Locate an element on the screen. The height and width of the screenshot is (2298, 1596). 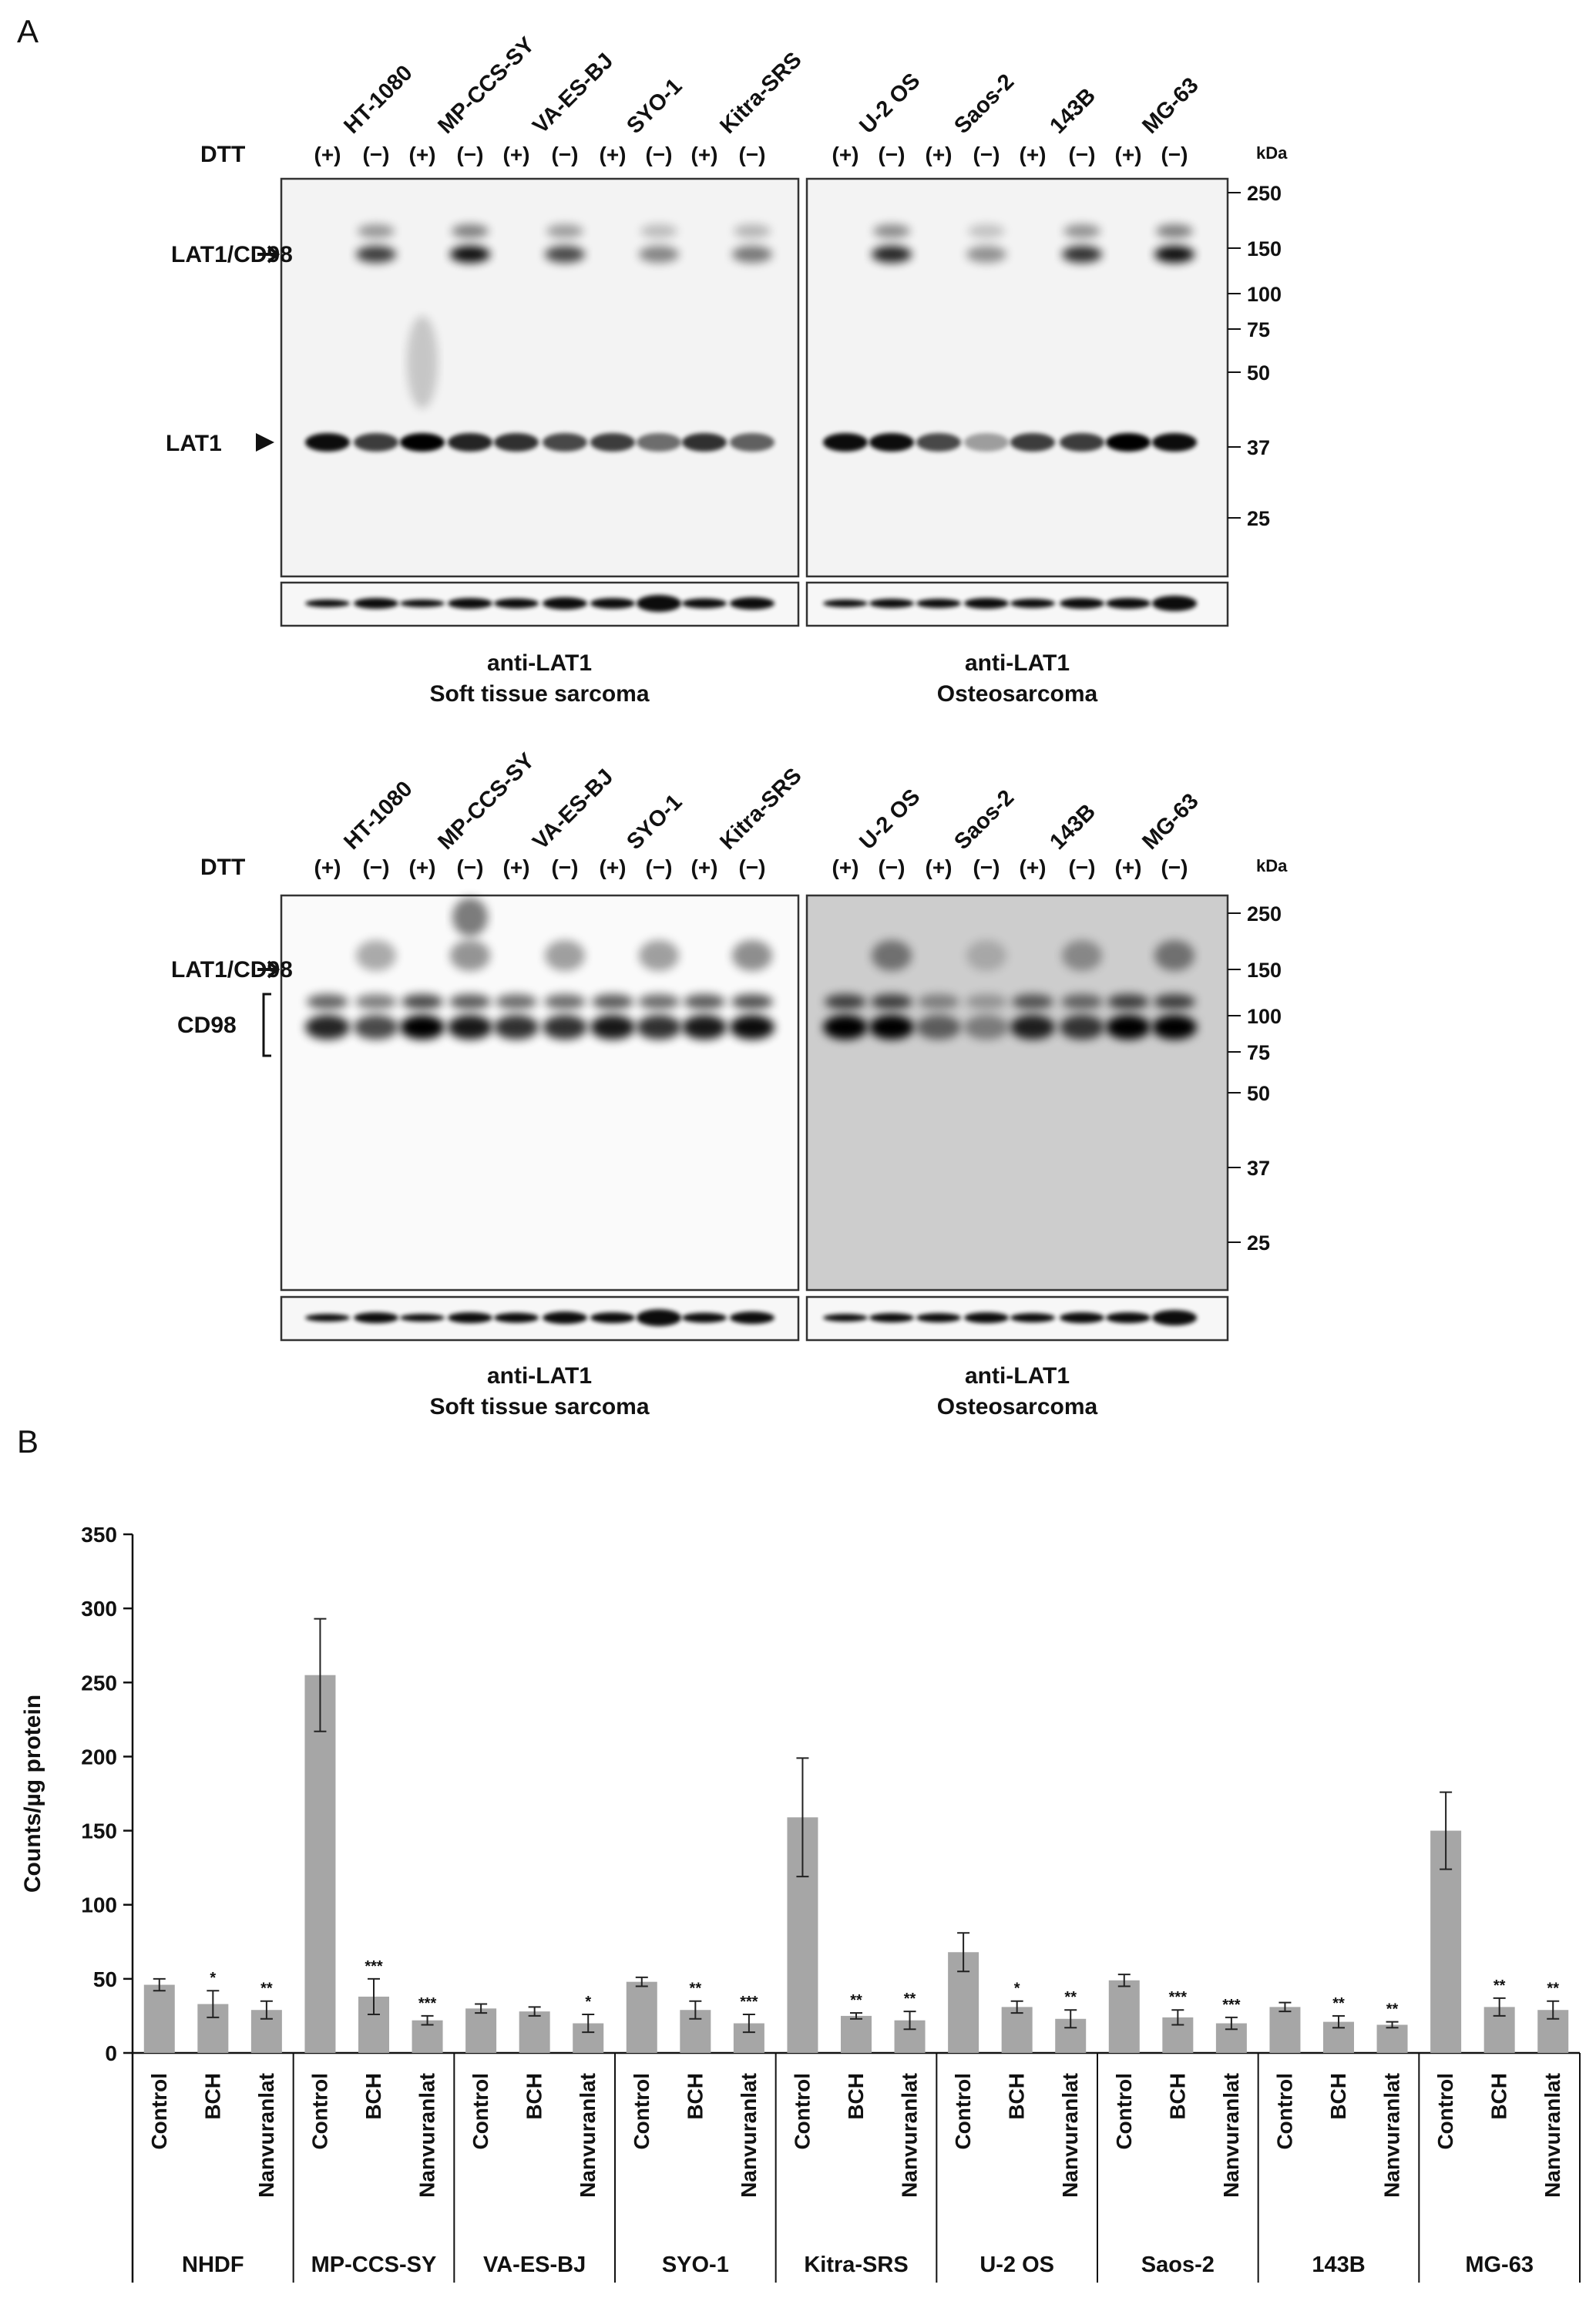
blot1-caption-antibody-soft: anti-LAT1 is located at coordinates (540, 663).